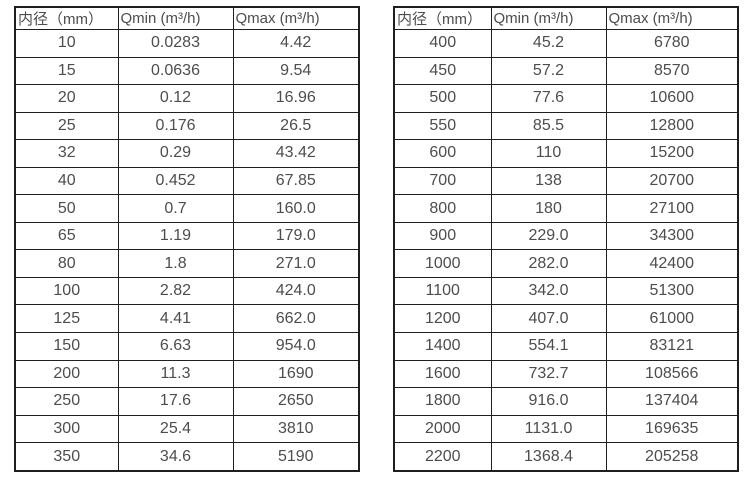 This screenshot has width=750, height=483. I want to click on table-cell: 424.0, so click(296, 291).